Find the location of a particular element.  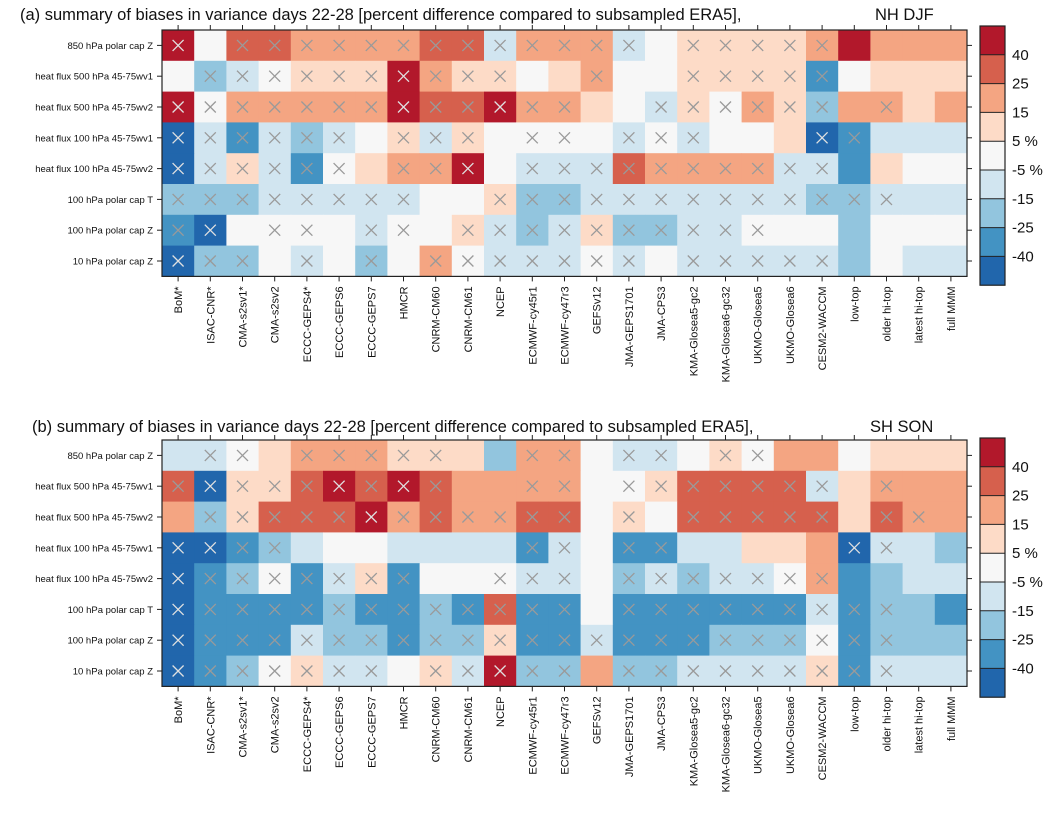

colorbar-frame is located at coordinates (992, 567).